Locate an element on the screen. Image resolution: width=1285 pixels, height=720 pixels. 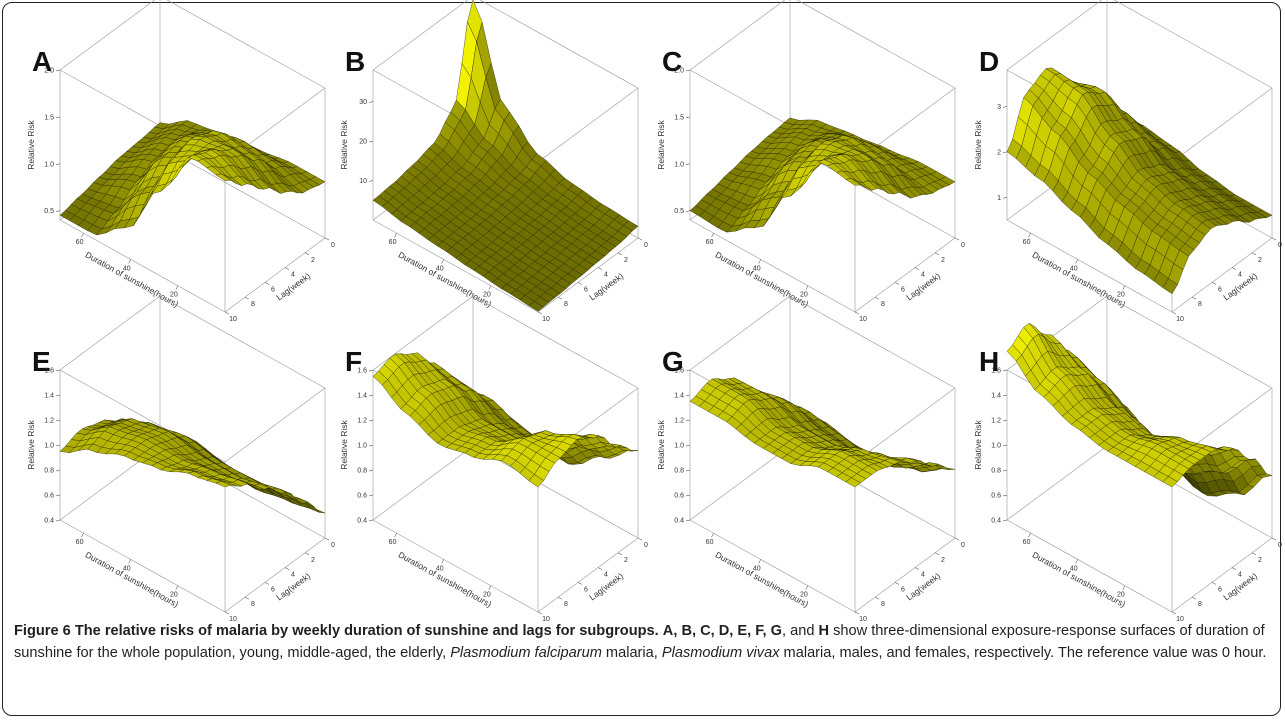
panel-letter: G is located at coordinates (673, 361).